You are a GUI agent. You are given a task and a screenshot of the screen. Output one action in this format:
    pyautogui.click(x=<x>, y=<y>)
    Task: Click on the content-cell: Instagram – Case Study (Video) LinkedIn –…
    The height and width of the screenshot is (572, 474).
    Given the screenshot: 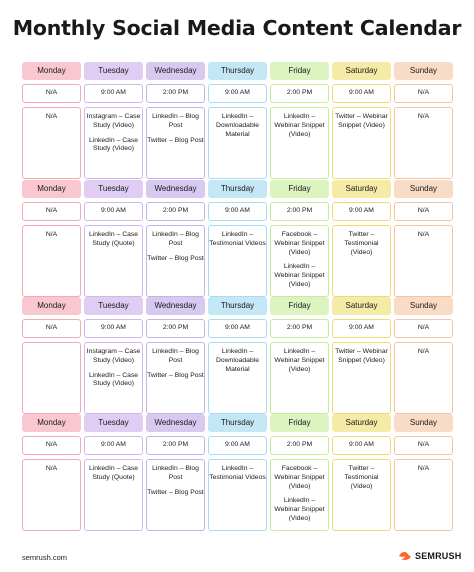 What is the action you would take?
    pyautogui.click(x=113, y=143)
    